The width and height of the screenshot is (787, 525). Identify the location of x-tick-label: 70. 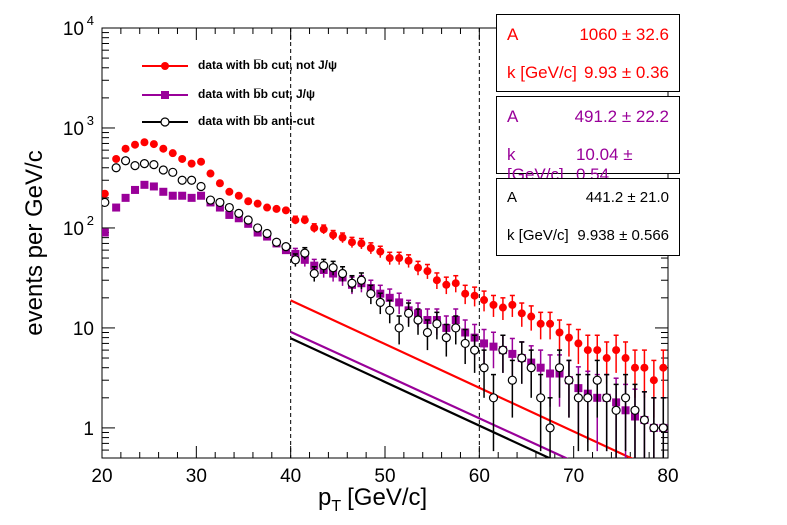
(573, 476).